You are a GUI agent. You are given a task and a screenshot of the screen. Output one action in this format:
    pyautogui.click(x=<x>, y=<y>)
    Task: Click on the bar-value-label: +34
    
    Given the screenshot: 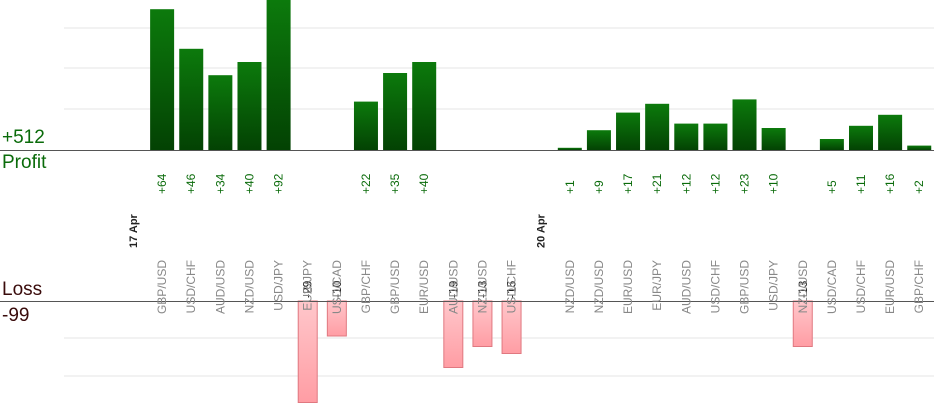 What is the action you would take?
    pyautogui.click(x=220, y=183)
    